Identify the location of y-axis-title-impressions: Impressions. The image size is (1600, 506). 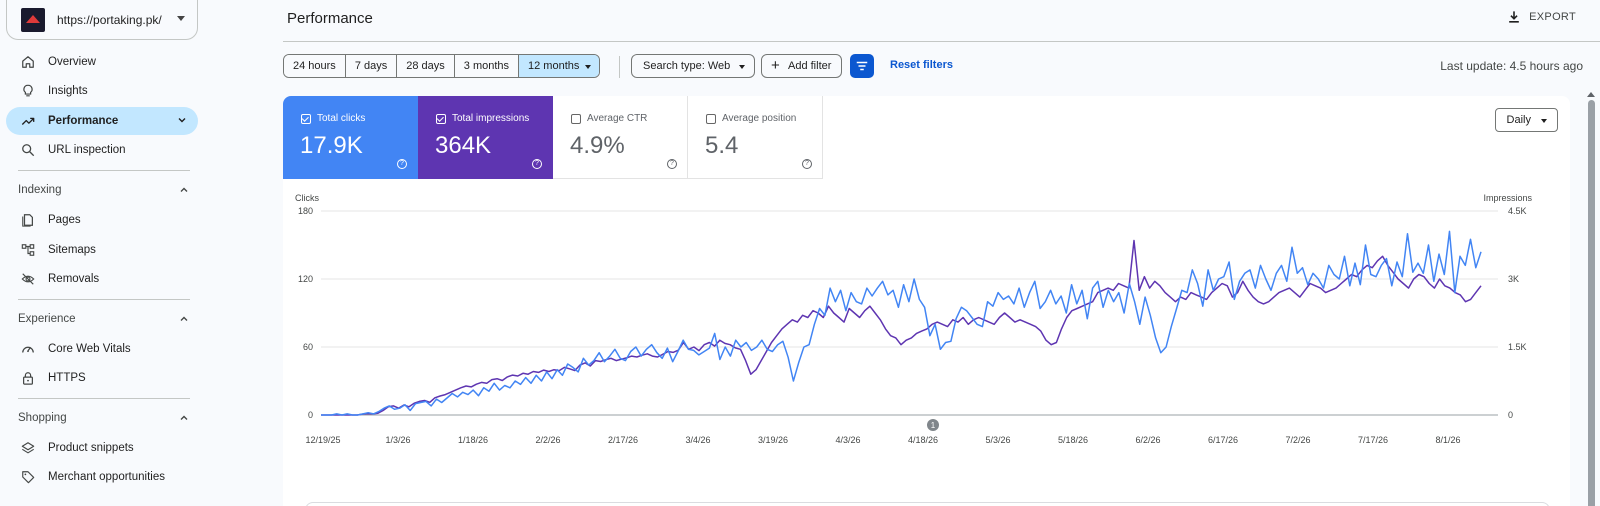
(1507, 198).